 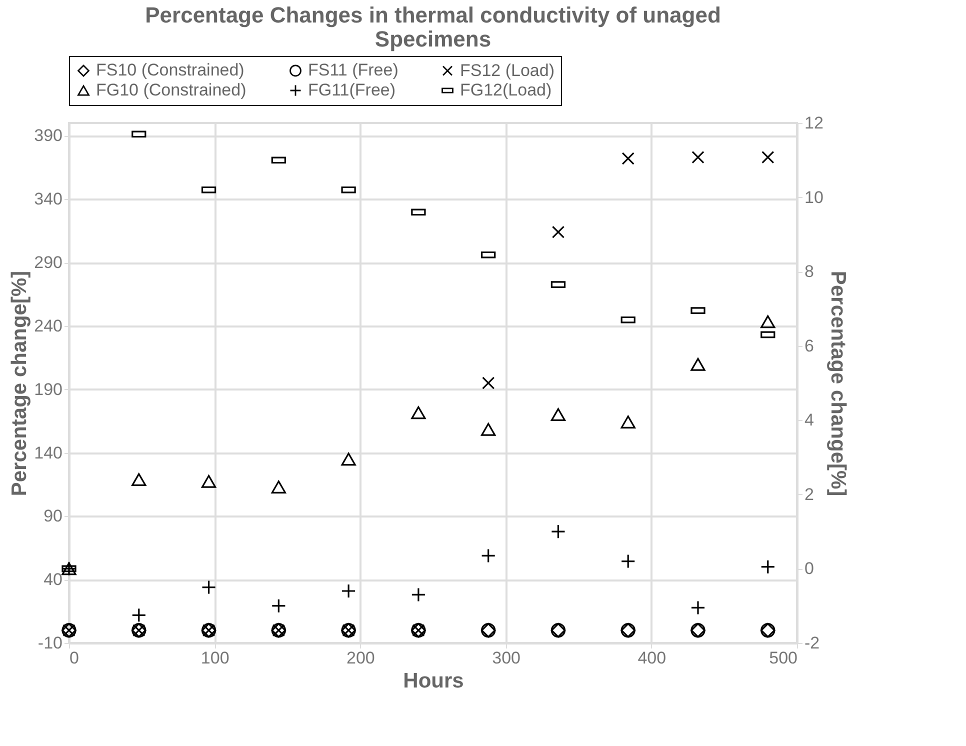 I want to click on y-tick-label: 340, so click(x=48, y=199).